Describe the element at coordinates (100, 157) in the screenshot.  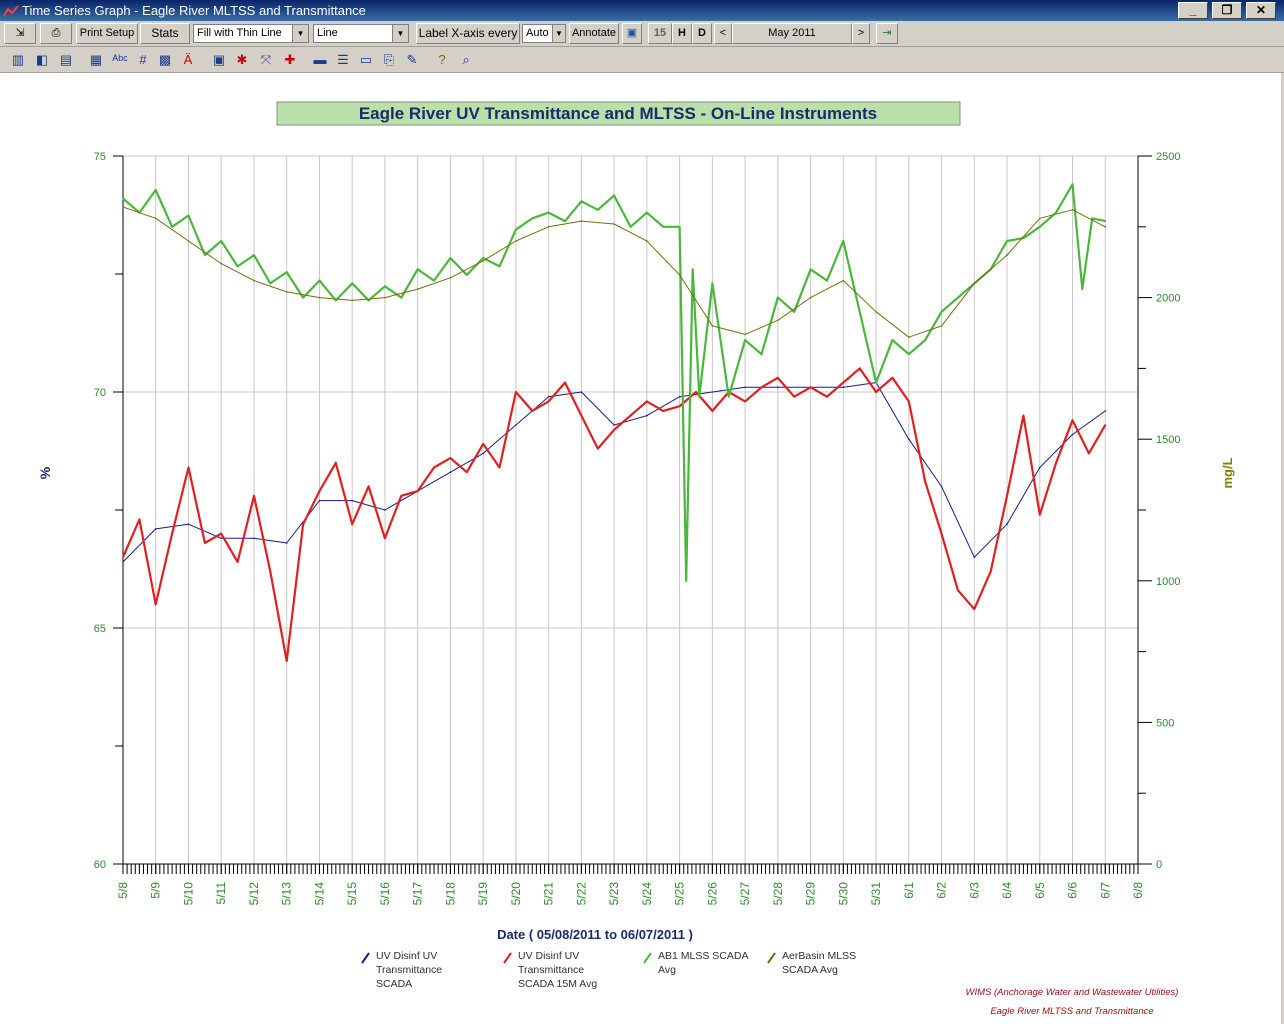
I see `y-tick-label-left: 75` at that location.